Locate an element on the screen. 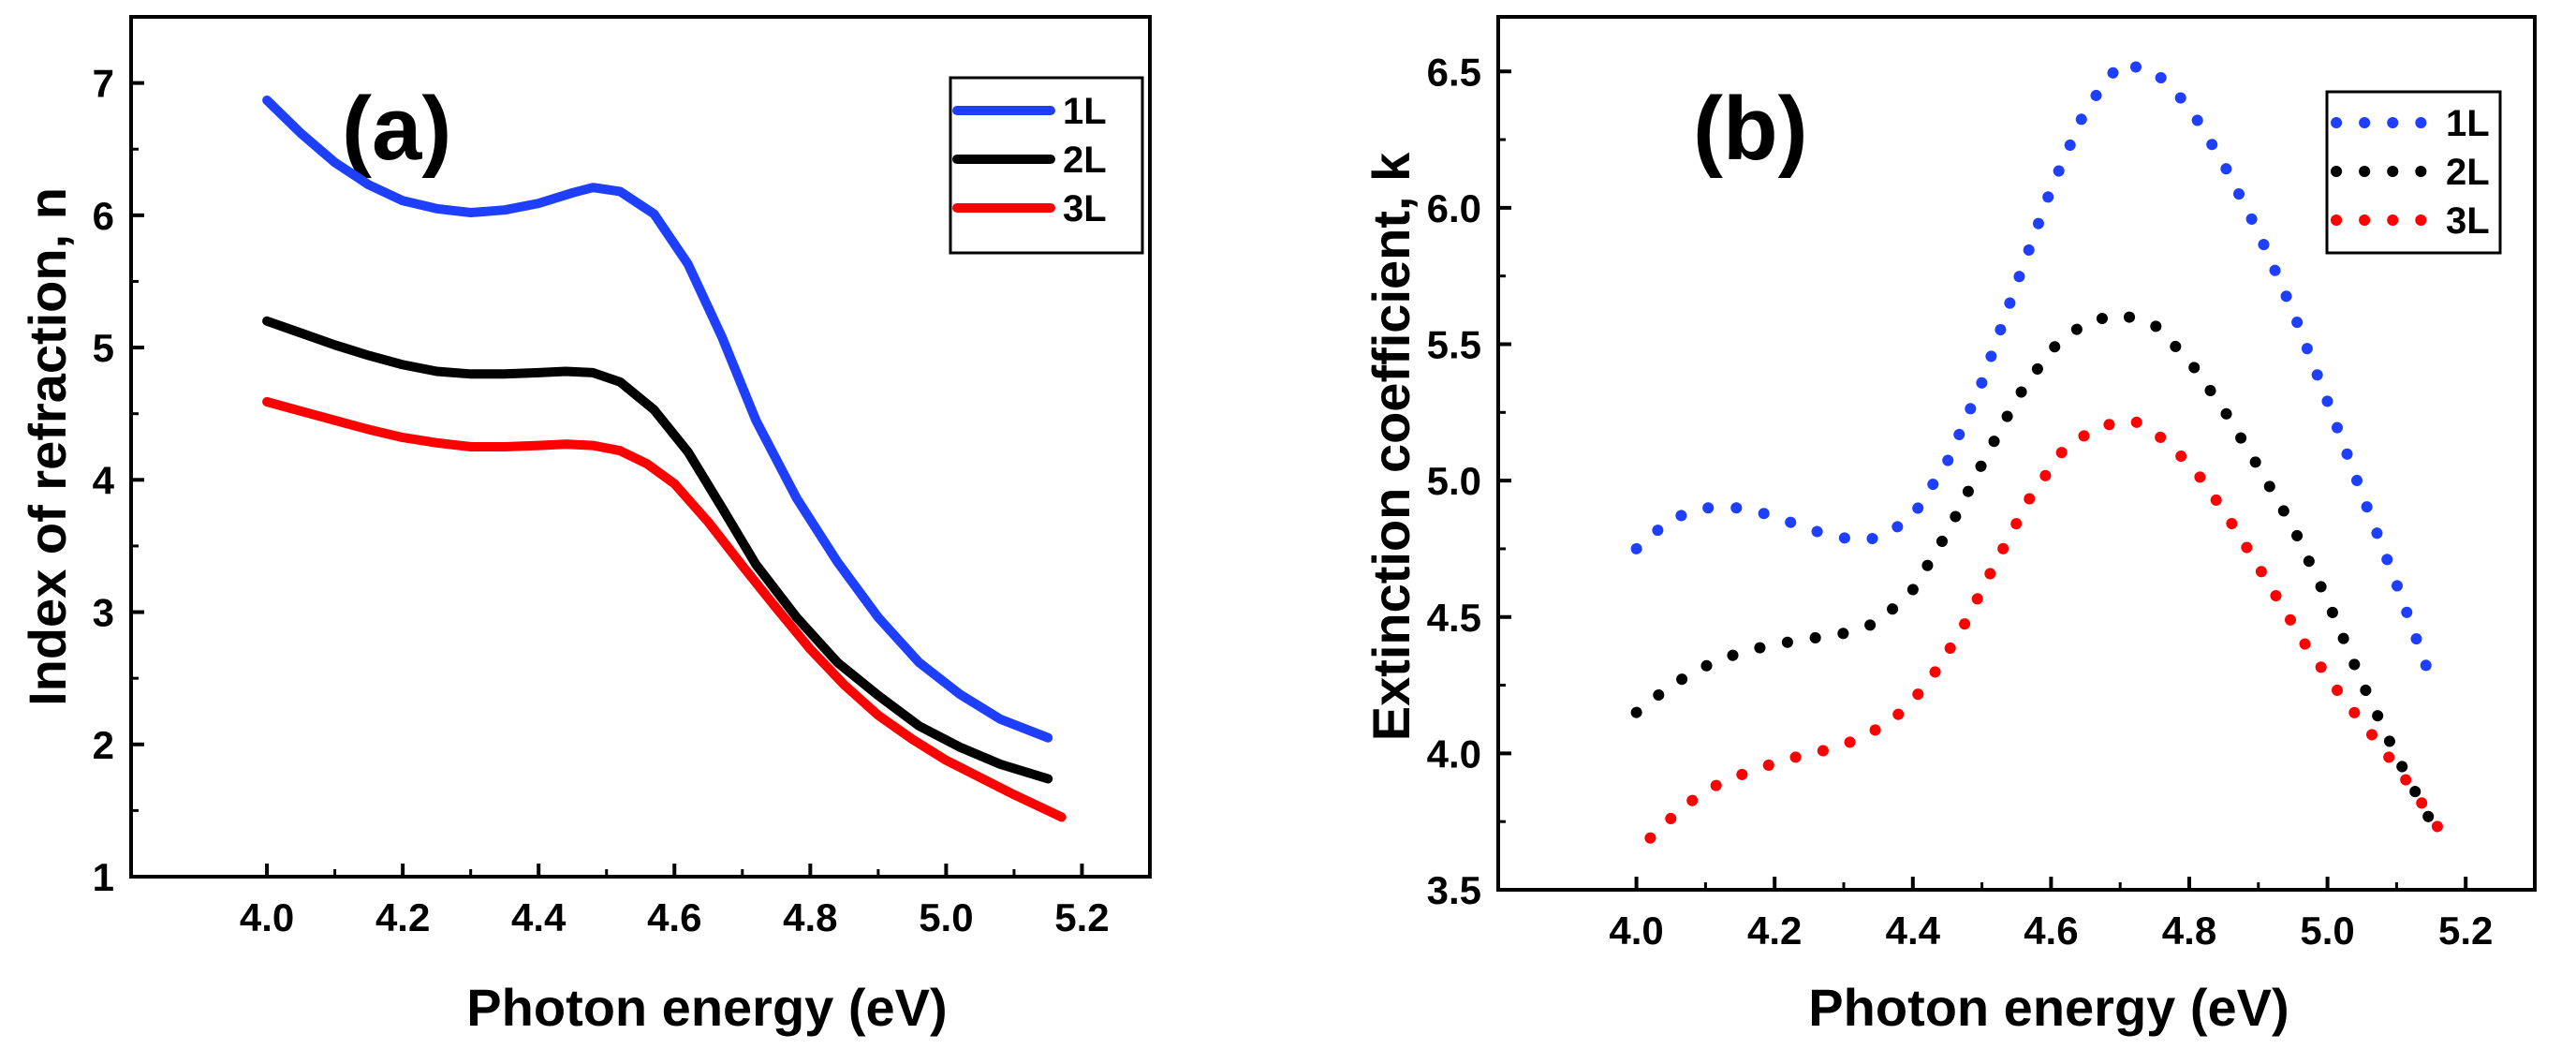 The height and width of the screenshot is (1064, 2576). panel-b-legend-box is located at coordinates (2413, 172).